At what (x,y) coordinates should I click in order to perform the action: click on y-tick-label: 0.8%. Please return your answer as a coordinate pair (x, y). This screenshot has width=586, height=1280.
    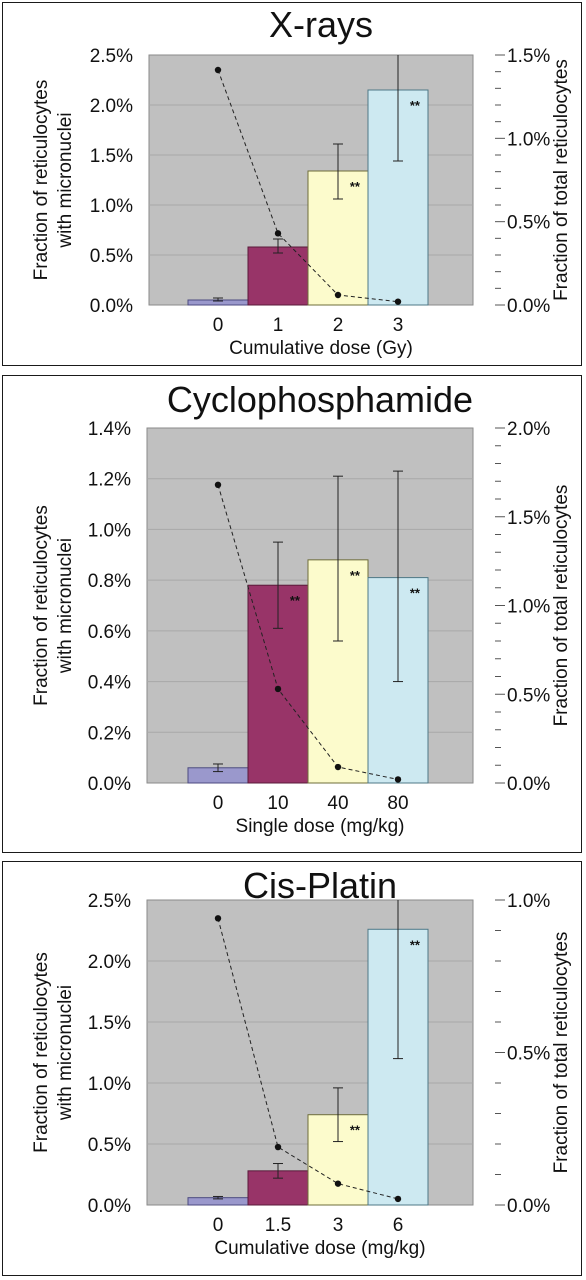
    Looking at the image, I should click on (109, 581).